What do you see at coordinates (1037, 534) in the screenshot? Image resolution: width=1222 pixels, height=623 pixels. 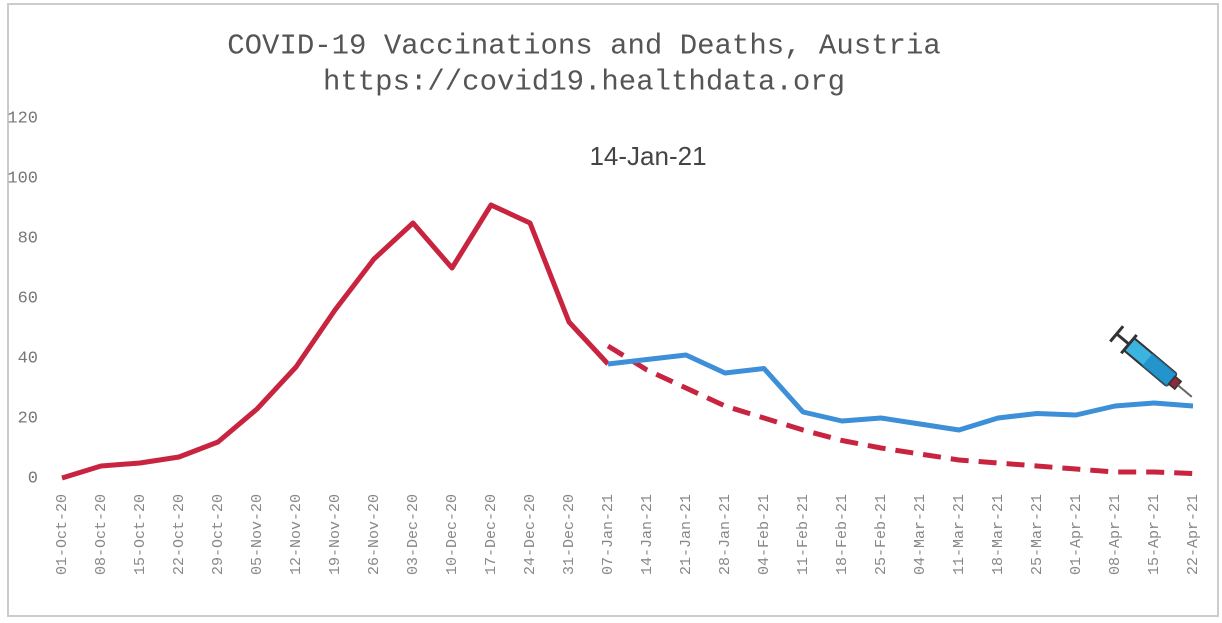 I see `x-tick-label: 25-Mar-21` at bounding box center [1037, 534].